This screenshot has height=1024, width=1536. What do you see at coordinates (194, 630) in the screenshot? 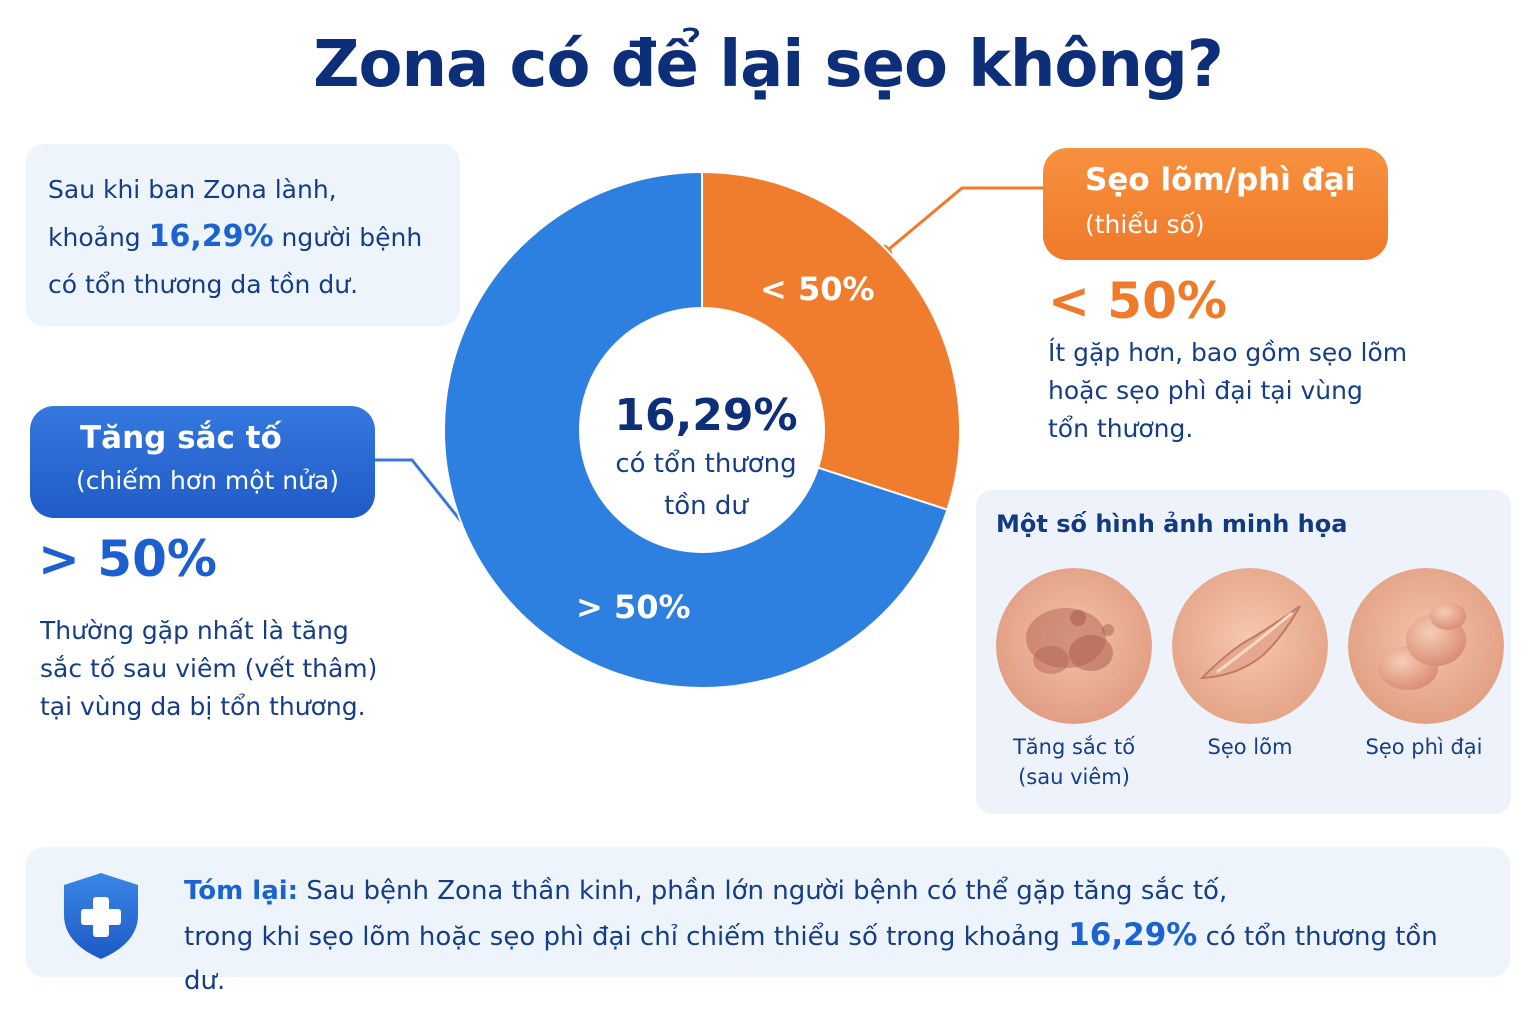
I see `left-desc-line-1: Thường gặp nhất là tăng` at bounding box center [194, 630].